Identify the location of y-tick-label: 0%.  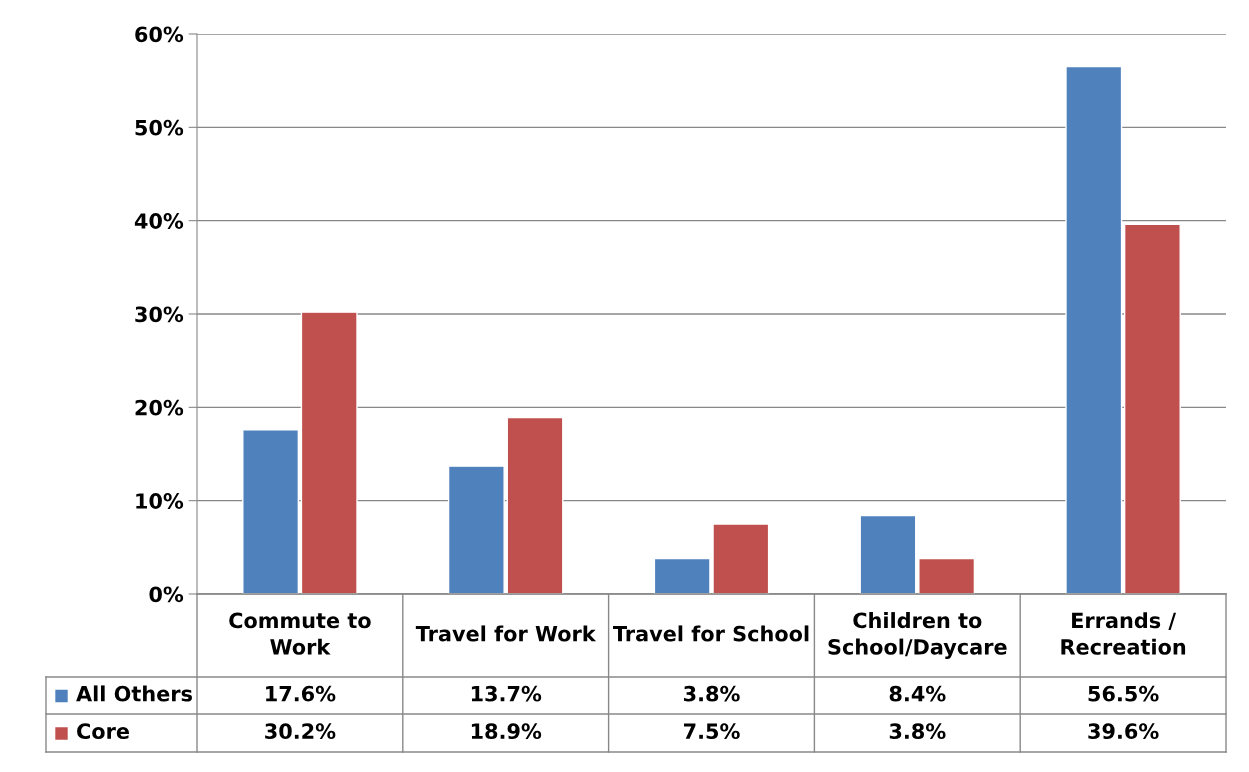
(166, 594).